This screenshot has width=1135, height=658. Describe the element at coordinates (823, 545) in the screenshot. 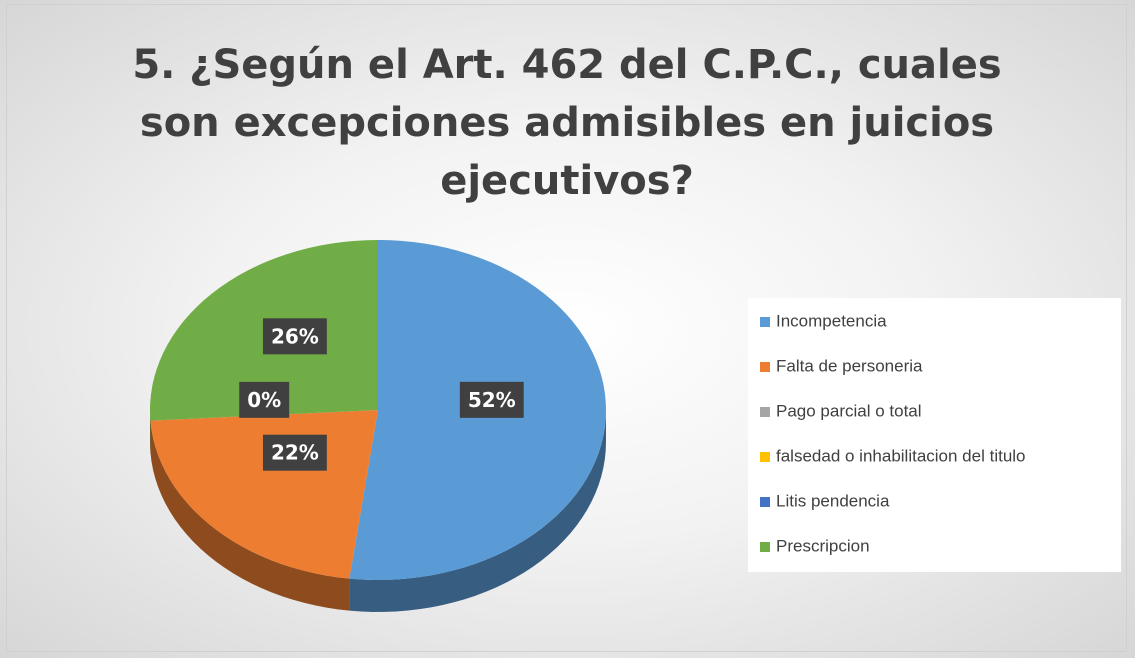

I see `legend-label: Prescripcion` at that location.